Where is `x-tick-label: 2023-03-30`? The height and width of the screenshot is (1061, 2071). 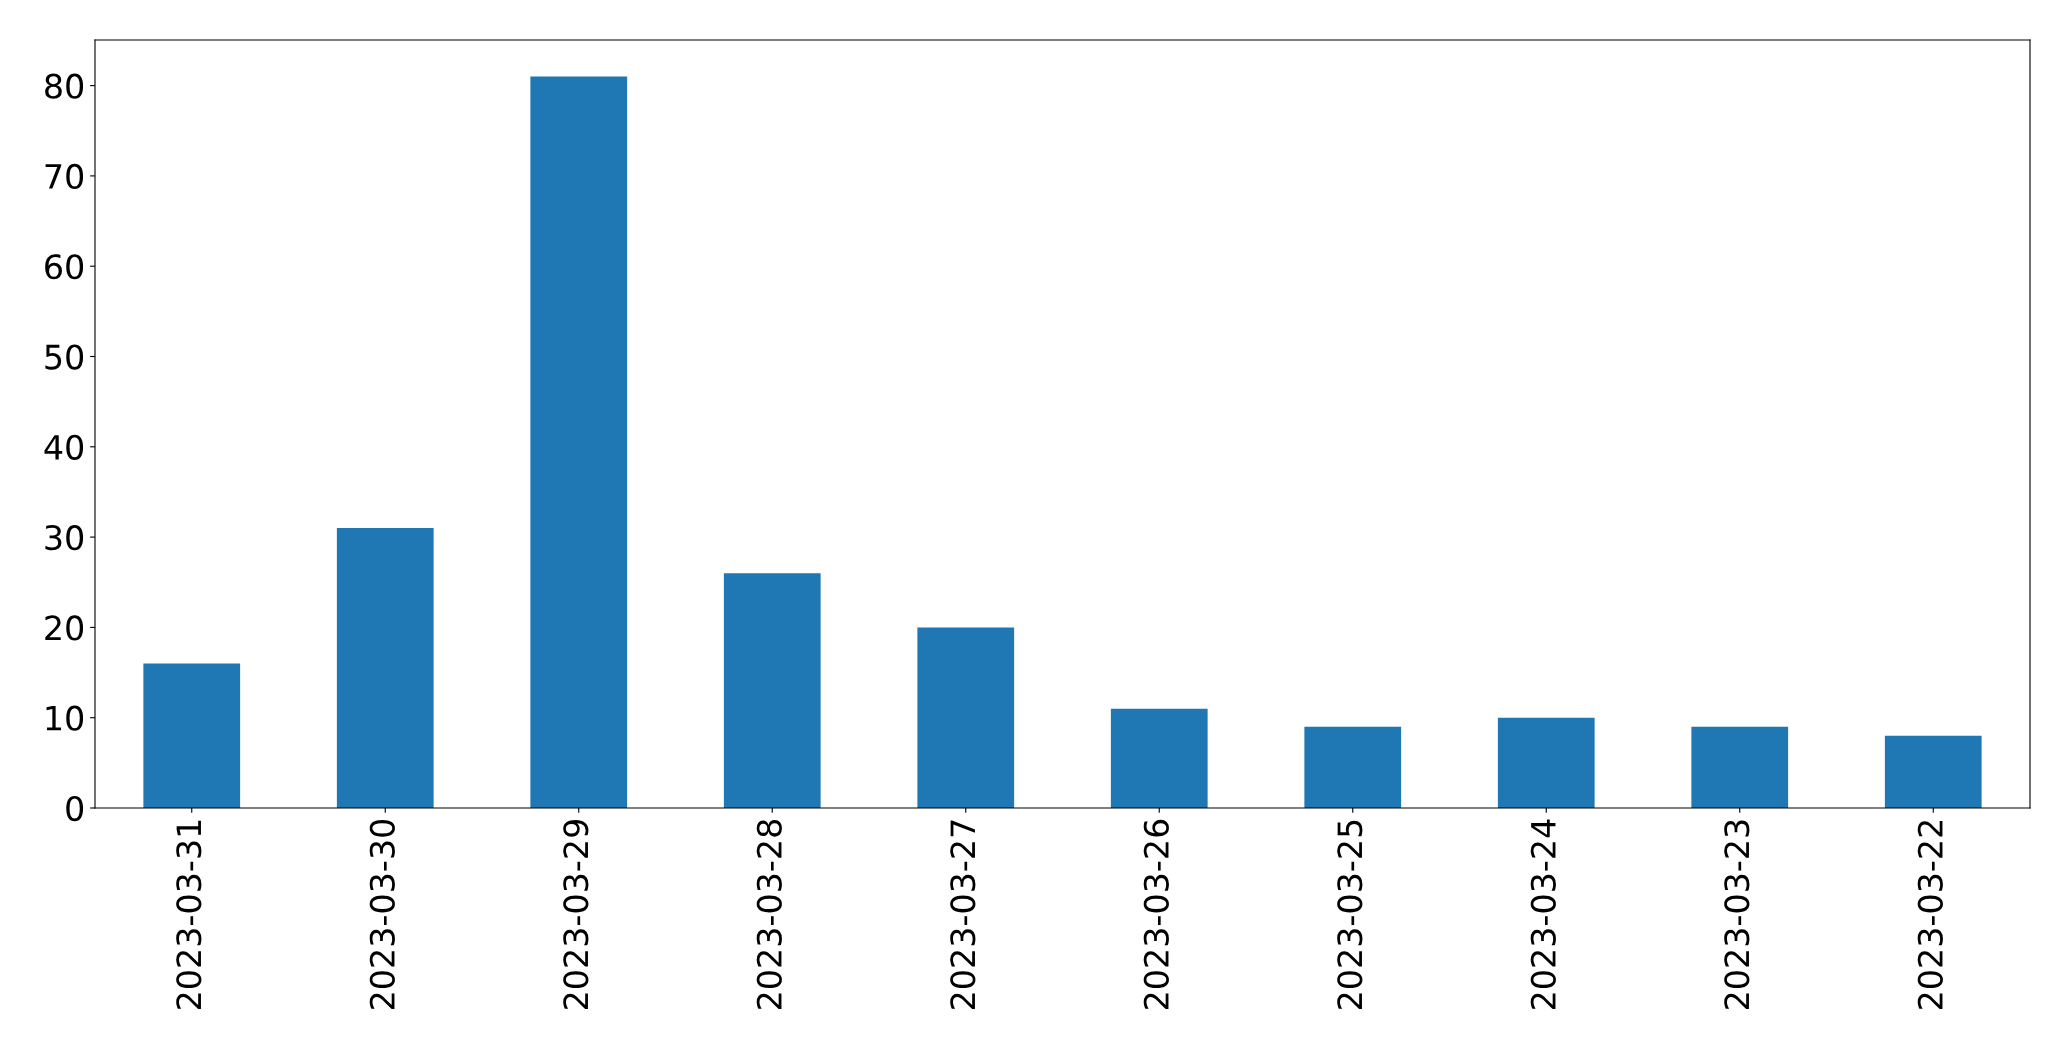
x-tick-label: 2023-03-30 is located at coordinates (382, 914).